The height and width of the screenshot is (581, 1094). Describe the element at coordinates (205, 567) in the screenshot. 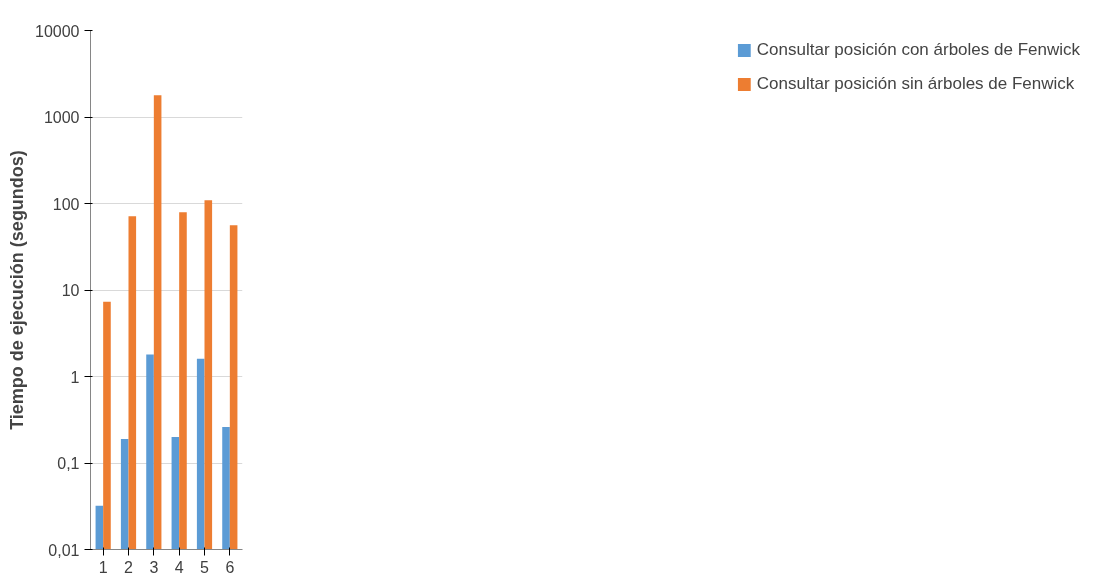

I see `x-tick-label: 5` at that location.